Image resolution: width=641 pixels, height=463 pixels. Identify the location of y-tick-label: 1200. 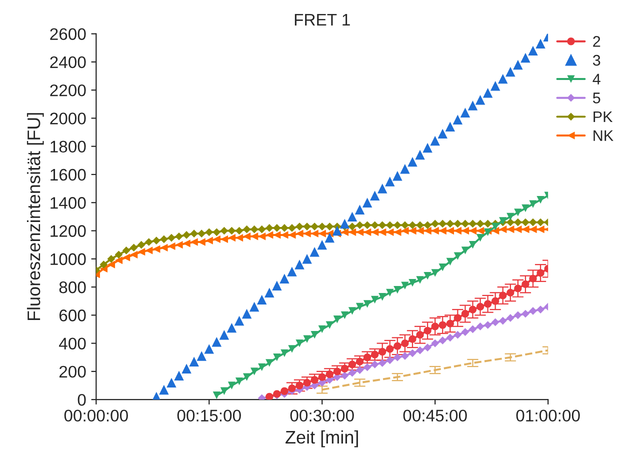
(68, 231).